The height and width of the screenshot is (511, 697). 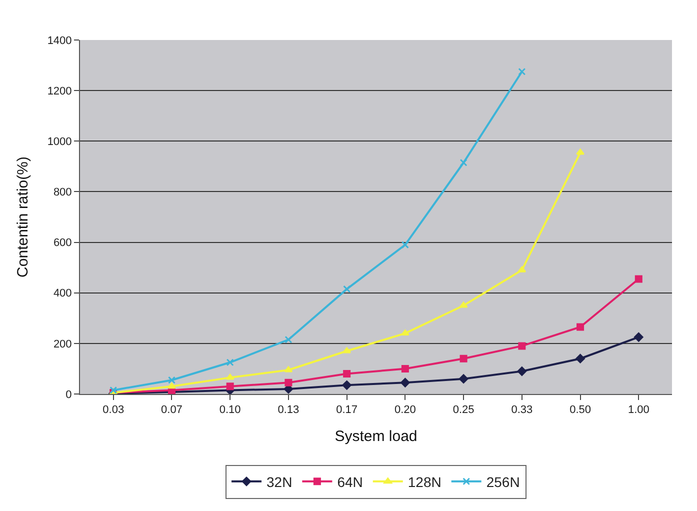 What do you see at coordinates (463, 410) in the screenshot?
I see `x-tick-label: 0.25` at bounding box center [463, 410].